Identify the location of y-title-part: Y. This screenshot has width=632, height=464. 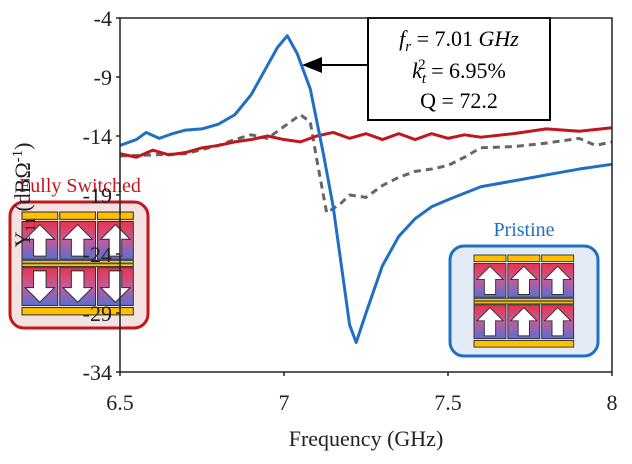
(22, 240).